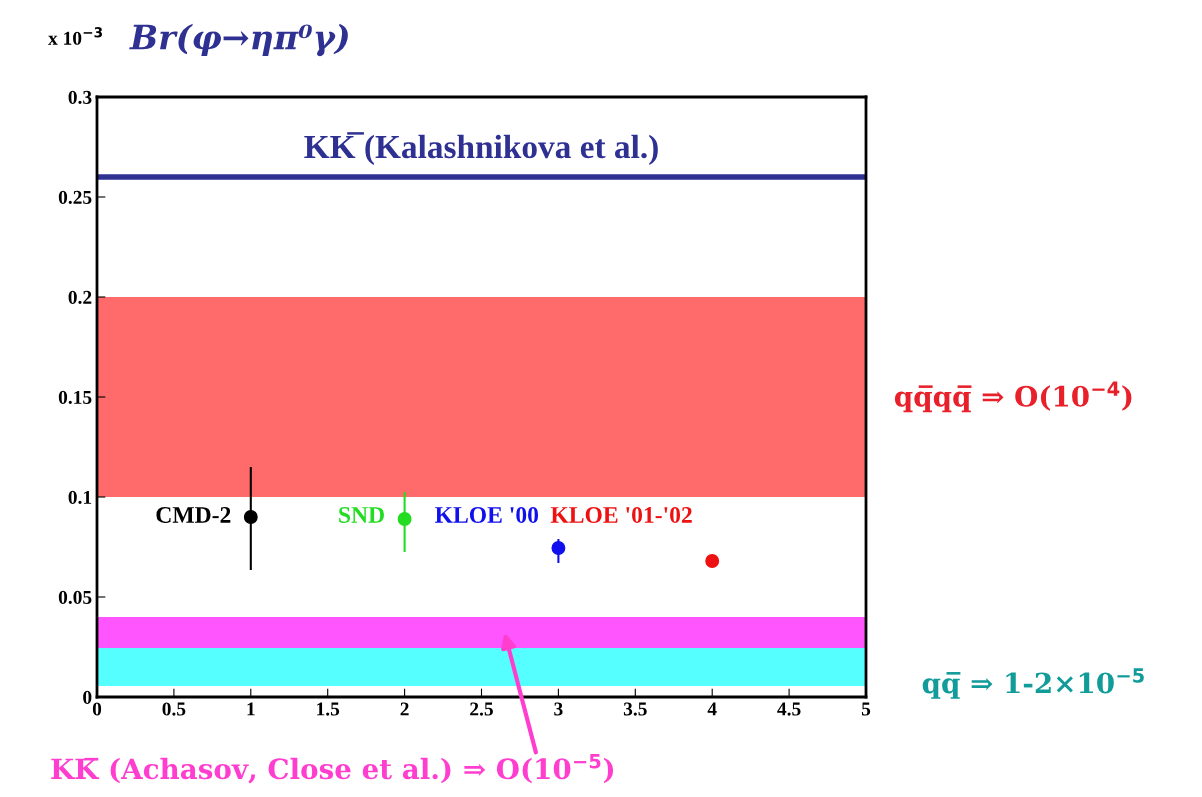  Describe the element at coordinates (481, 709) in the screenshot. I see `x-tick-label: 2.5` at that location.